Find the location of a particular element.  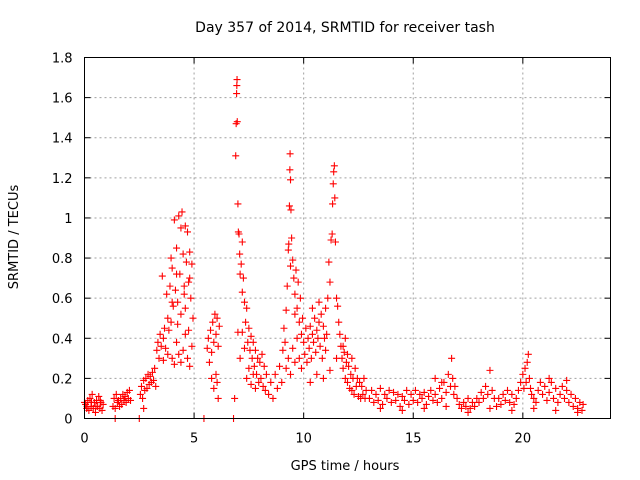

x-tick-label: 5 is located at coordinates (194, 439).